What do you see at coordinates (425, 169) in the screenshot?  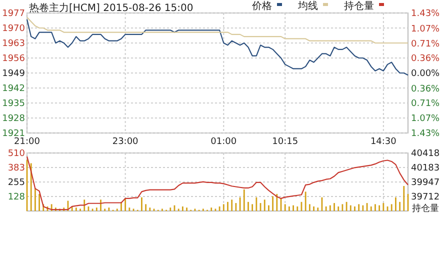 I see `y2-tick-label: 40183` at bounding box center [425, 169].